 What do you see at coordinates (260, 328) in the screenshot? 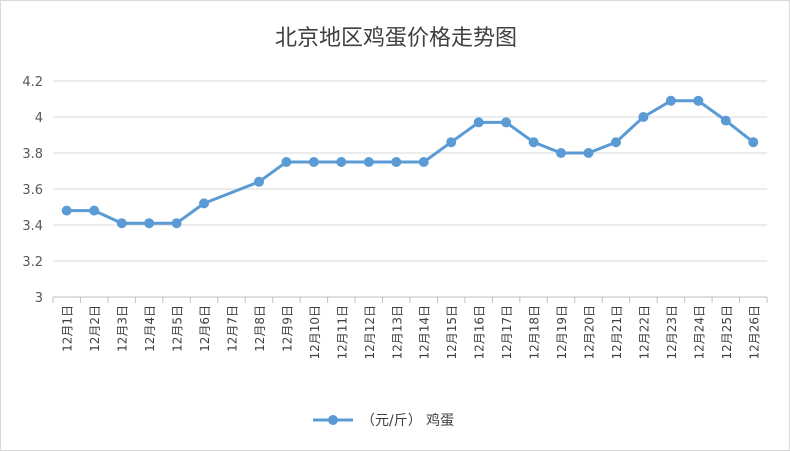
I see `x-tick-label: 12月8日` at bounding box center [260, 328].